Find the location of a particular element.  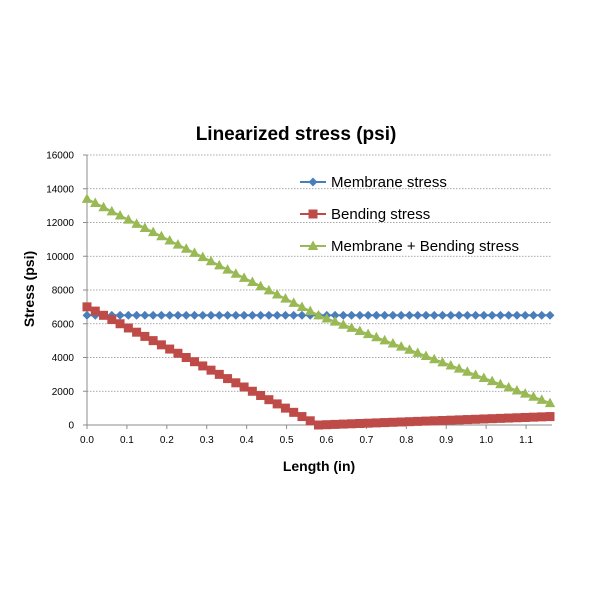

x-tick-label: 0.0 is located at coordinates (87, 440).